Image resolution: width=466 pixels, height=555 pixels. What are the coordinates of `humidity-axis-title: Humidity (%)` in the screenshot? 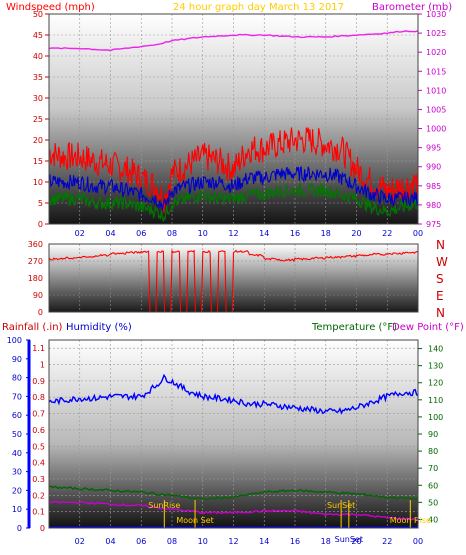 It's located at (99, 327).